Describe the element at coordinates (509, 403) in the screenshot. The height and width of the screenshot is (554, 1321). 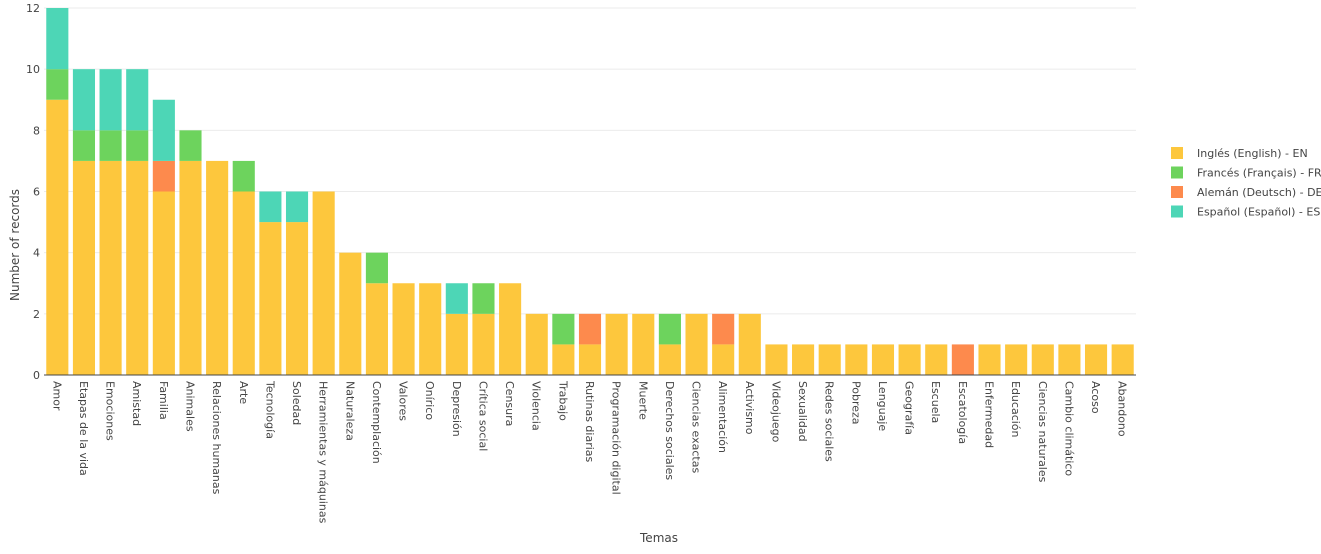
I see `x-tick-label: Censura` at that location.